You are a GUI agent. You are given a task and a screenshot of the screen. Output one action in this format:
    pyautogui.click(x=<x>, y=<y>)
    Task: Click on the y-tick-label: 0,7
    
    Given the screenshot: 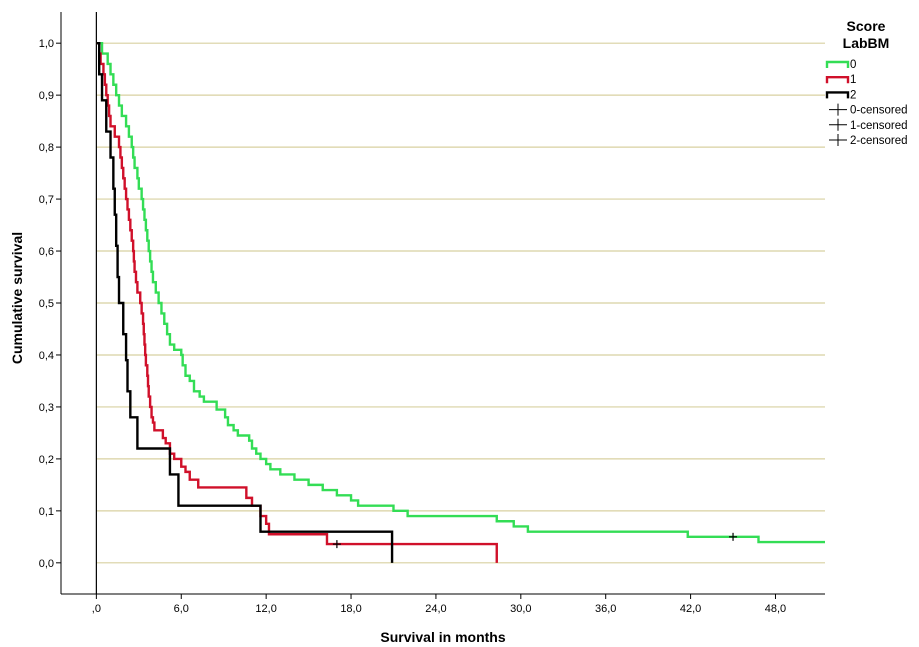 What is the action you would take?
    pyautogui.click(x=46, y=200)
    